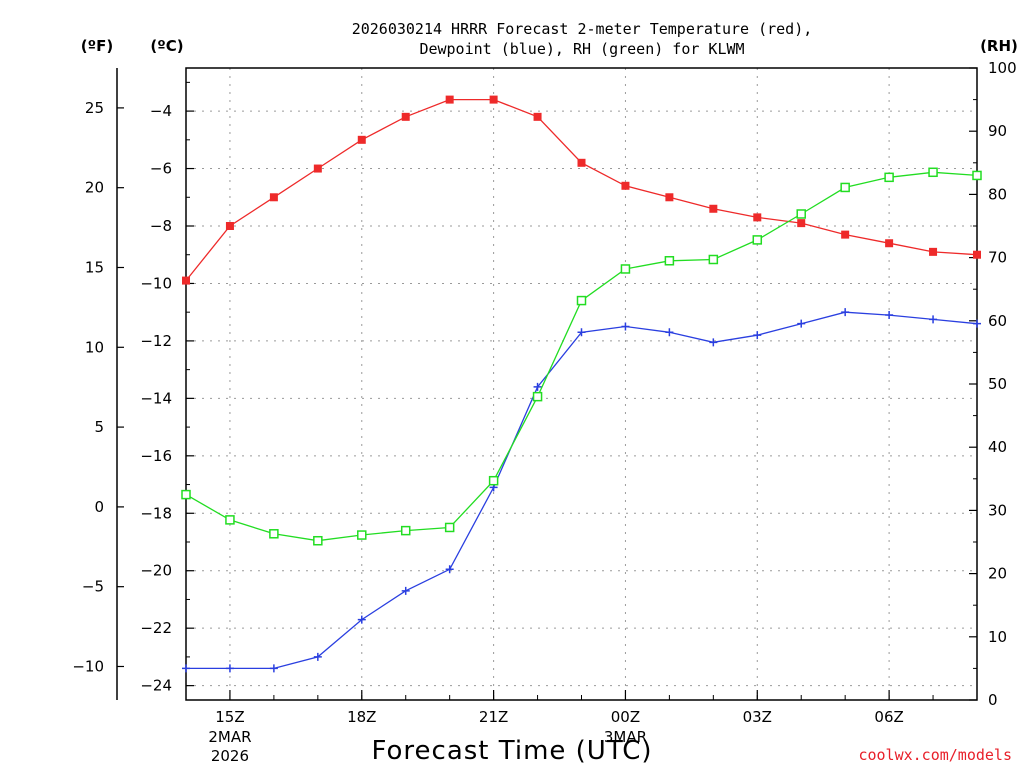 The height and width of the screenshot is (768, 1024). What do you see at coordinates (97, 46) in the screenshot?
I see `fahrenheit-unit-label: (ºF)` at bounding box center [97, 46].